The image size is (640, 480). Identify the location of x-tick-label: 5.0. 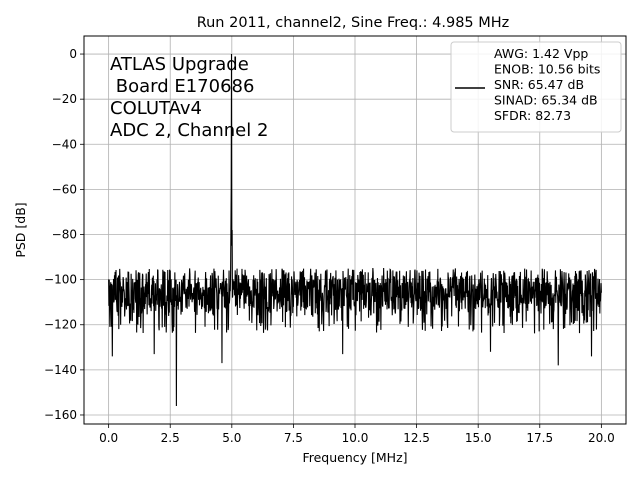
(231, 438).